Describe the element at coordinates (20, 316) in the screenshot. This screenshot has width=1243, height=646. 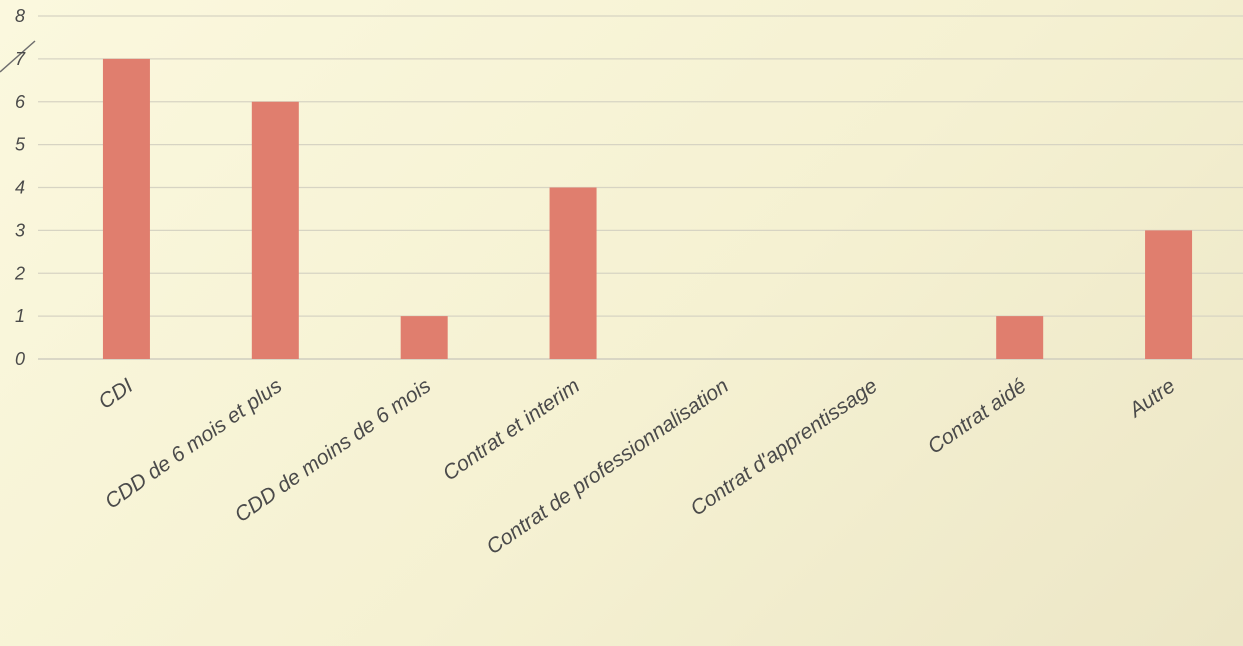
I see `y-tick-label: 1` at that location.